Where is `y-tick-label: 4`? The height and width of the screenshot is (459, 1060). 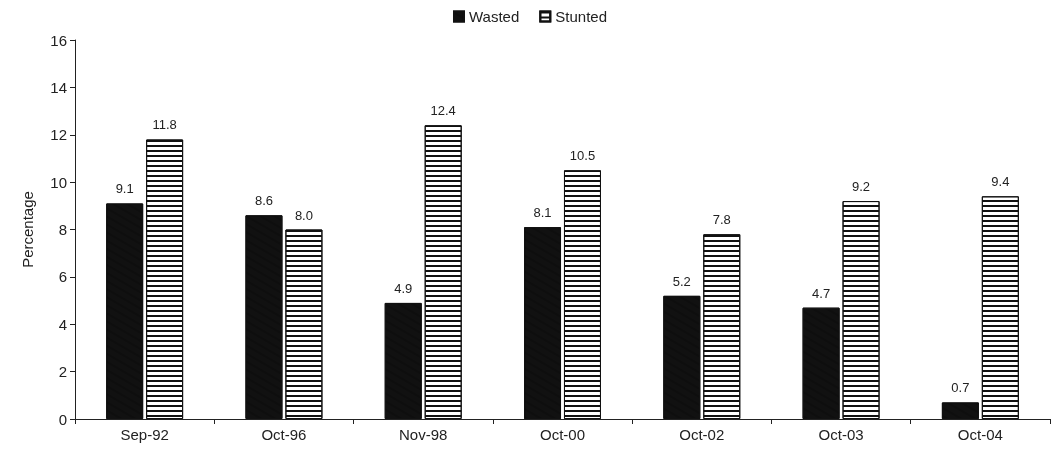
y-tick-label: 4 is located at coordinates (62, 324).